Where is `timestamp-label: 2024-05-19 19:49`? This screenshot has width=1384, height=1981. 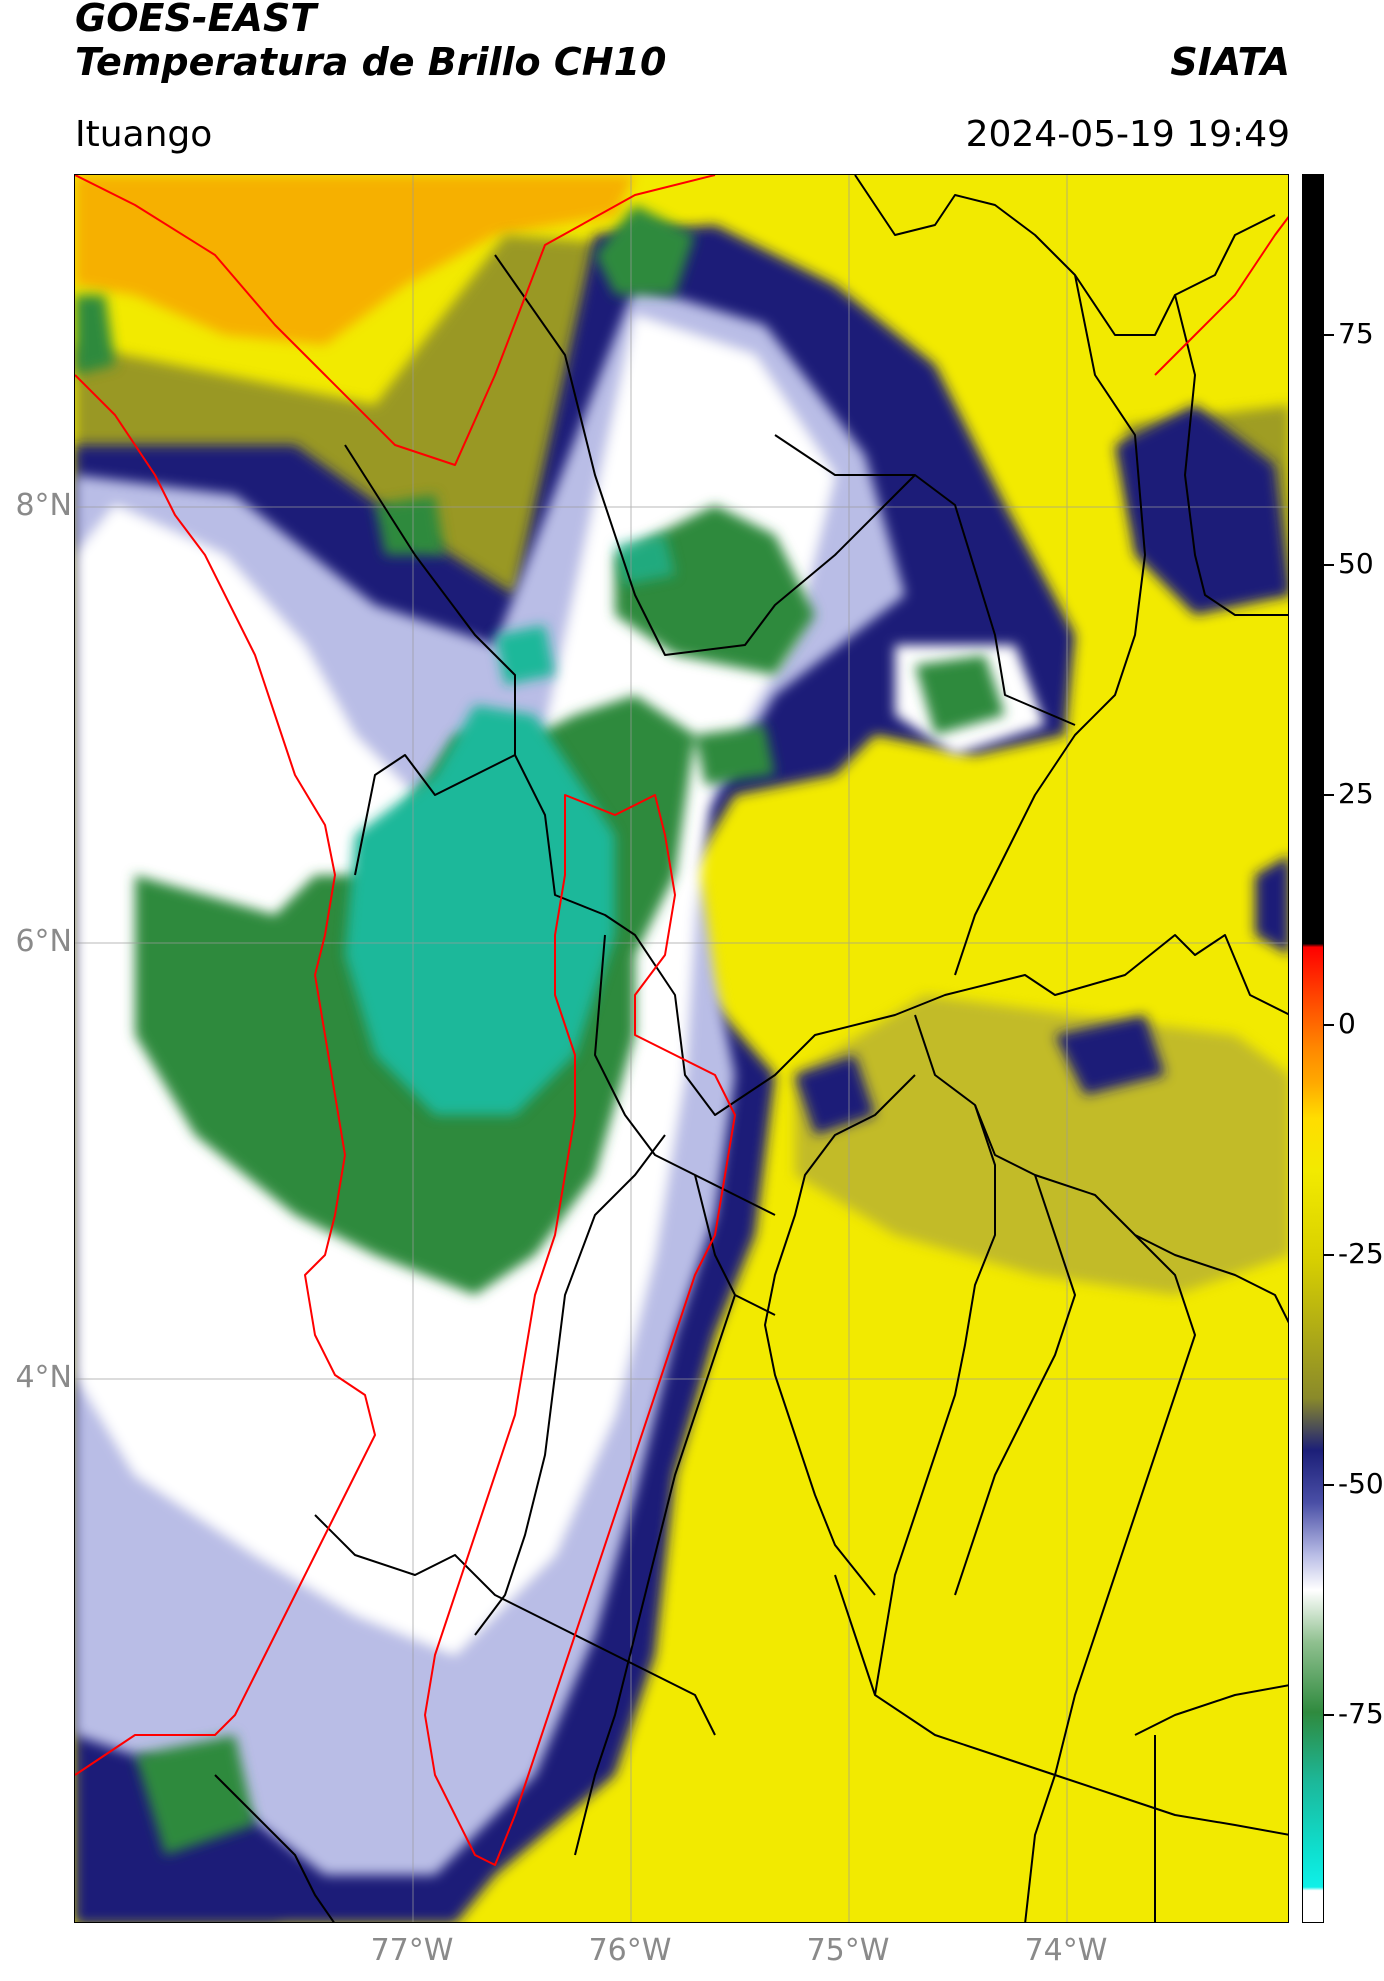
timestamp-label: 2024-05-19 19:49 is located at coordinates (1127, 134).